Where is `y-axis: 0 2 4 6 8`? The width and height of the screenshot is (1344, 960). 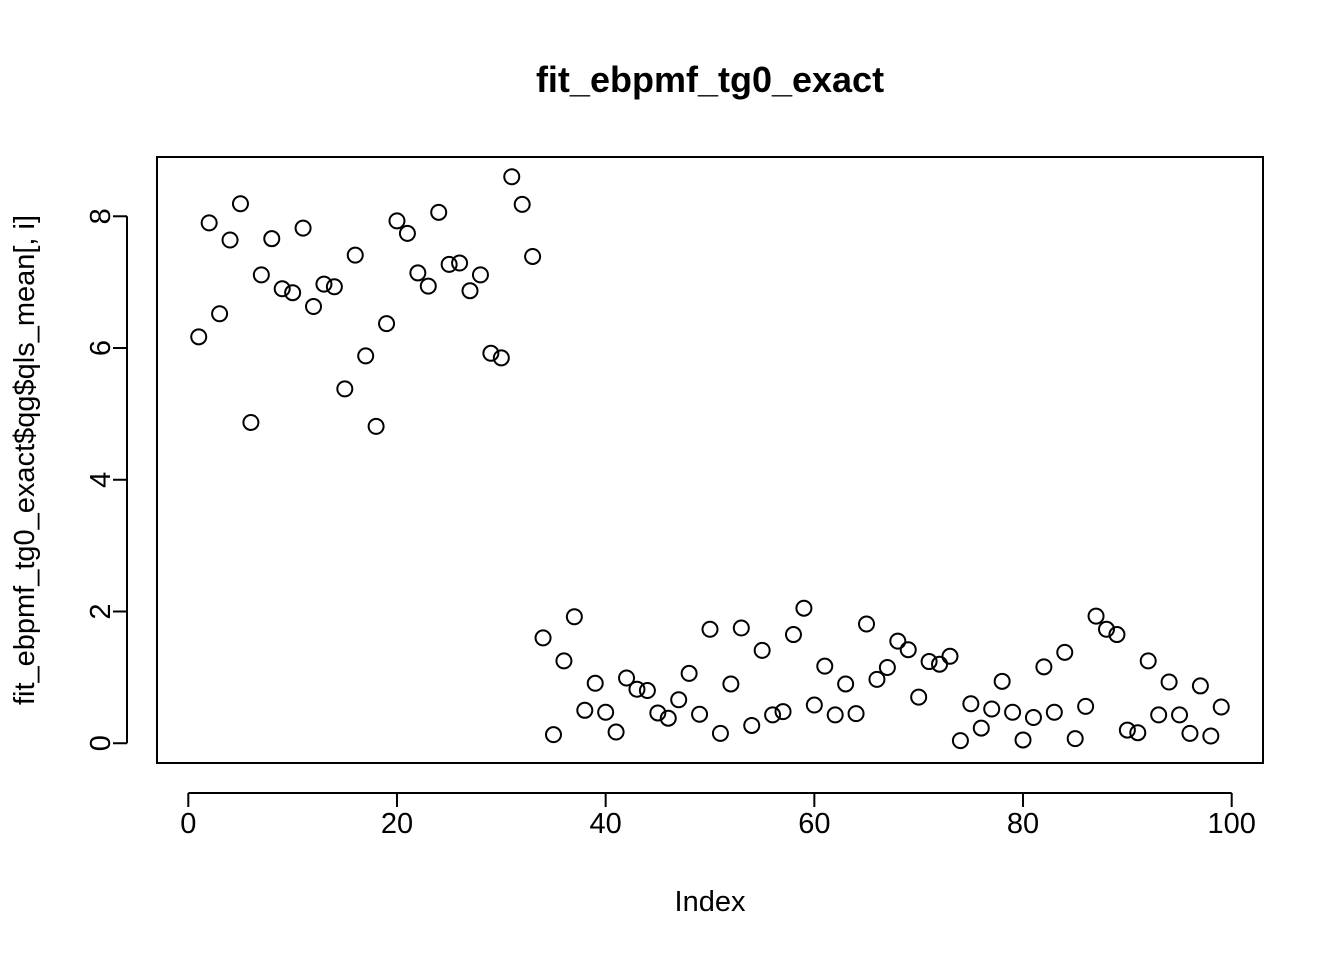
y-axis: 0 2 4 6 8 is located at coordinates (106, 479).